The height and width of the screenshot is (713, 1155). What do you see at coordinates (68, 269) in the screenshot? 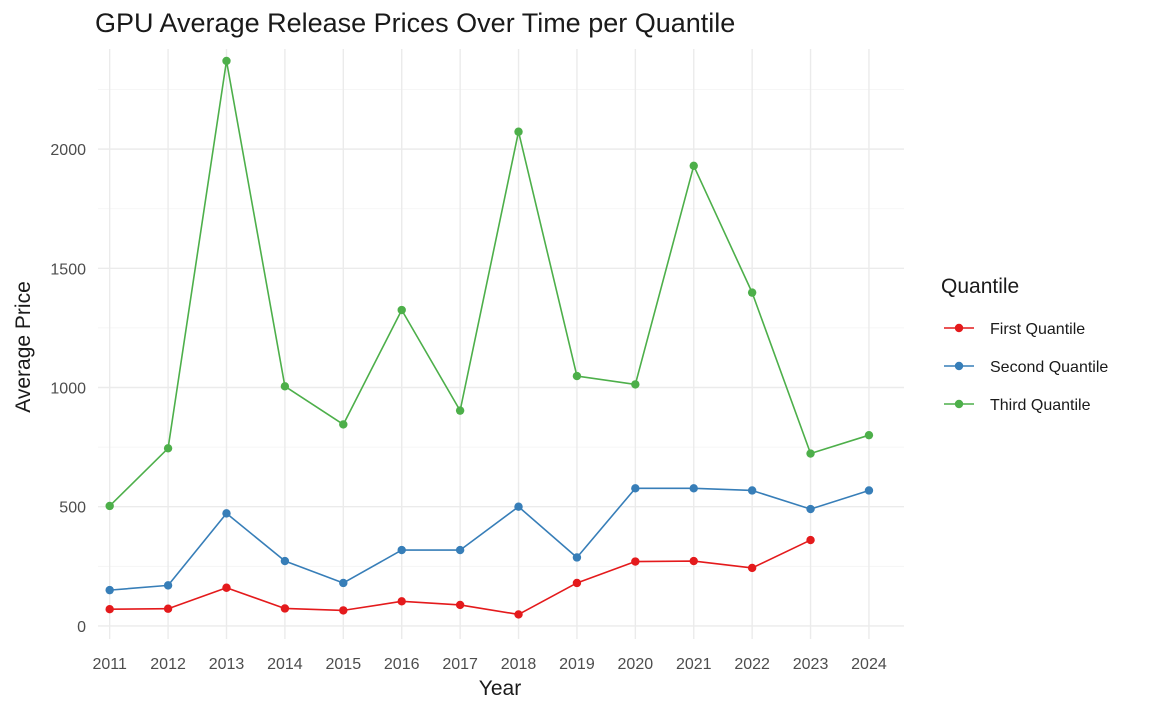
I see `y-tick-label: 1500` at bounding box center [68, 269].